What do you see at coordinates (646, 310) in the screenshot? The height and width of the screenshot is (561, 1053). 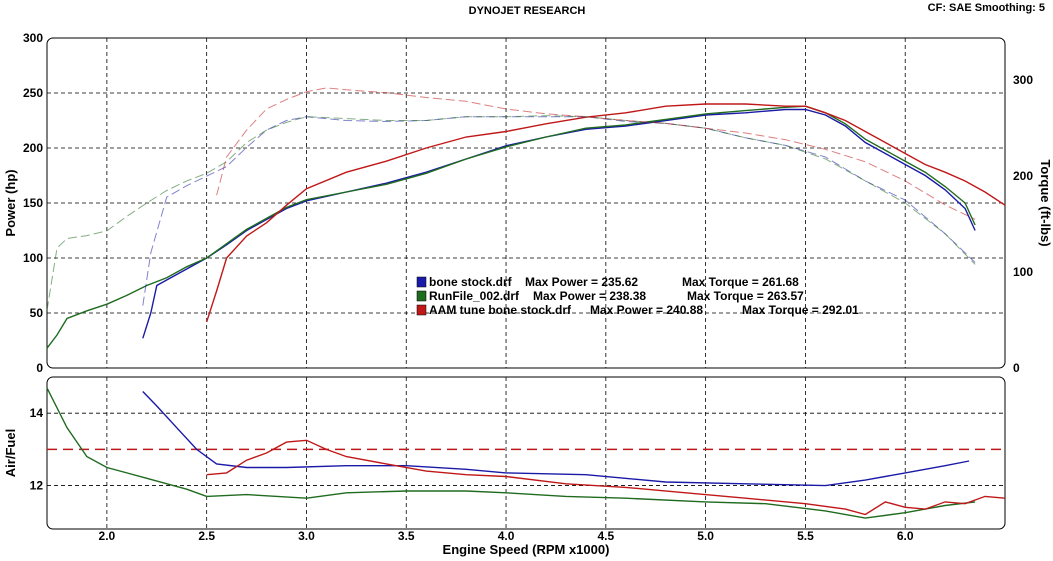 I see `legend-max-power-aam-tune: Max Power = 240.88` at bounding box center [646, 310].